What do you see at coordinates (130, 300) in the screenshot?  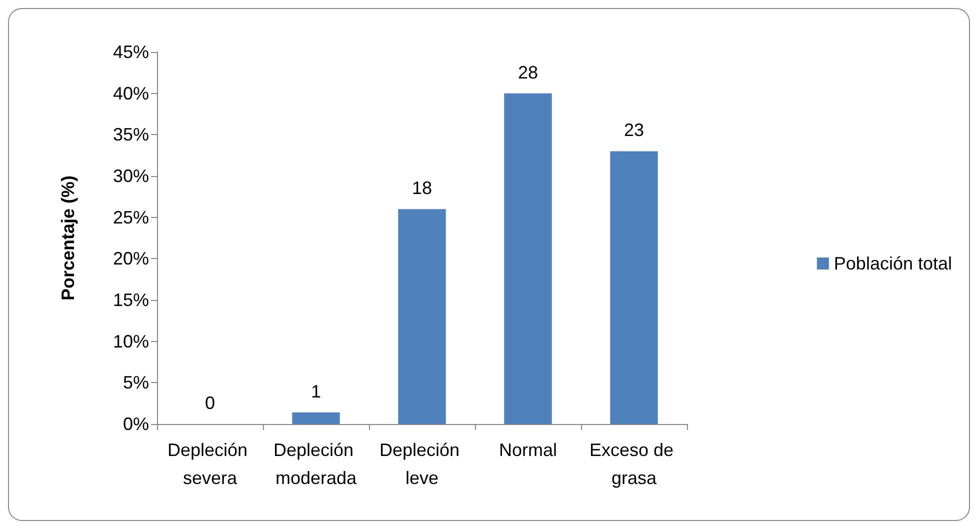 I see `y-tick-label: 15%` at bounding box center [130, 300].